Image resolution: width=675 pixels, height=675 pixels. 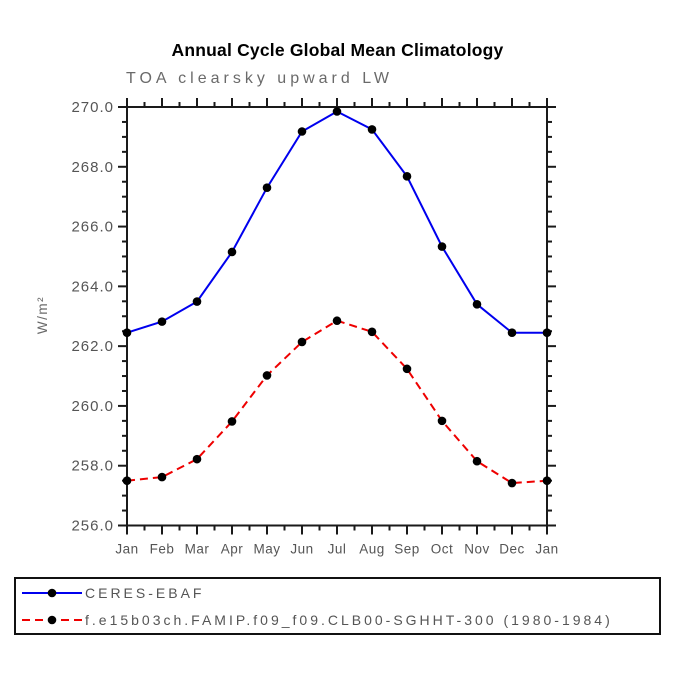 What do you see at coordinates (337, 549) in the screenshot?
I see `x-tick-label: Jul` at bounding box center [337, 549].